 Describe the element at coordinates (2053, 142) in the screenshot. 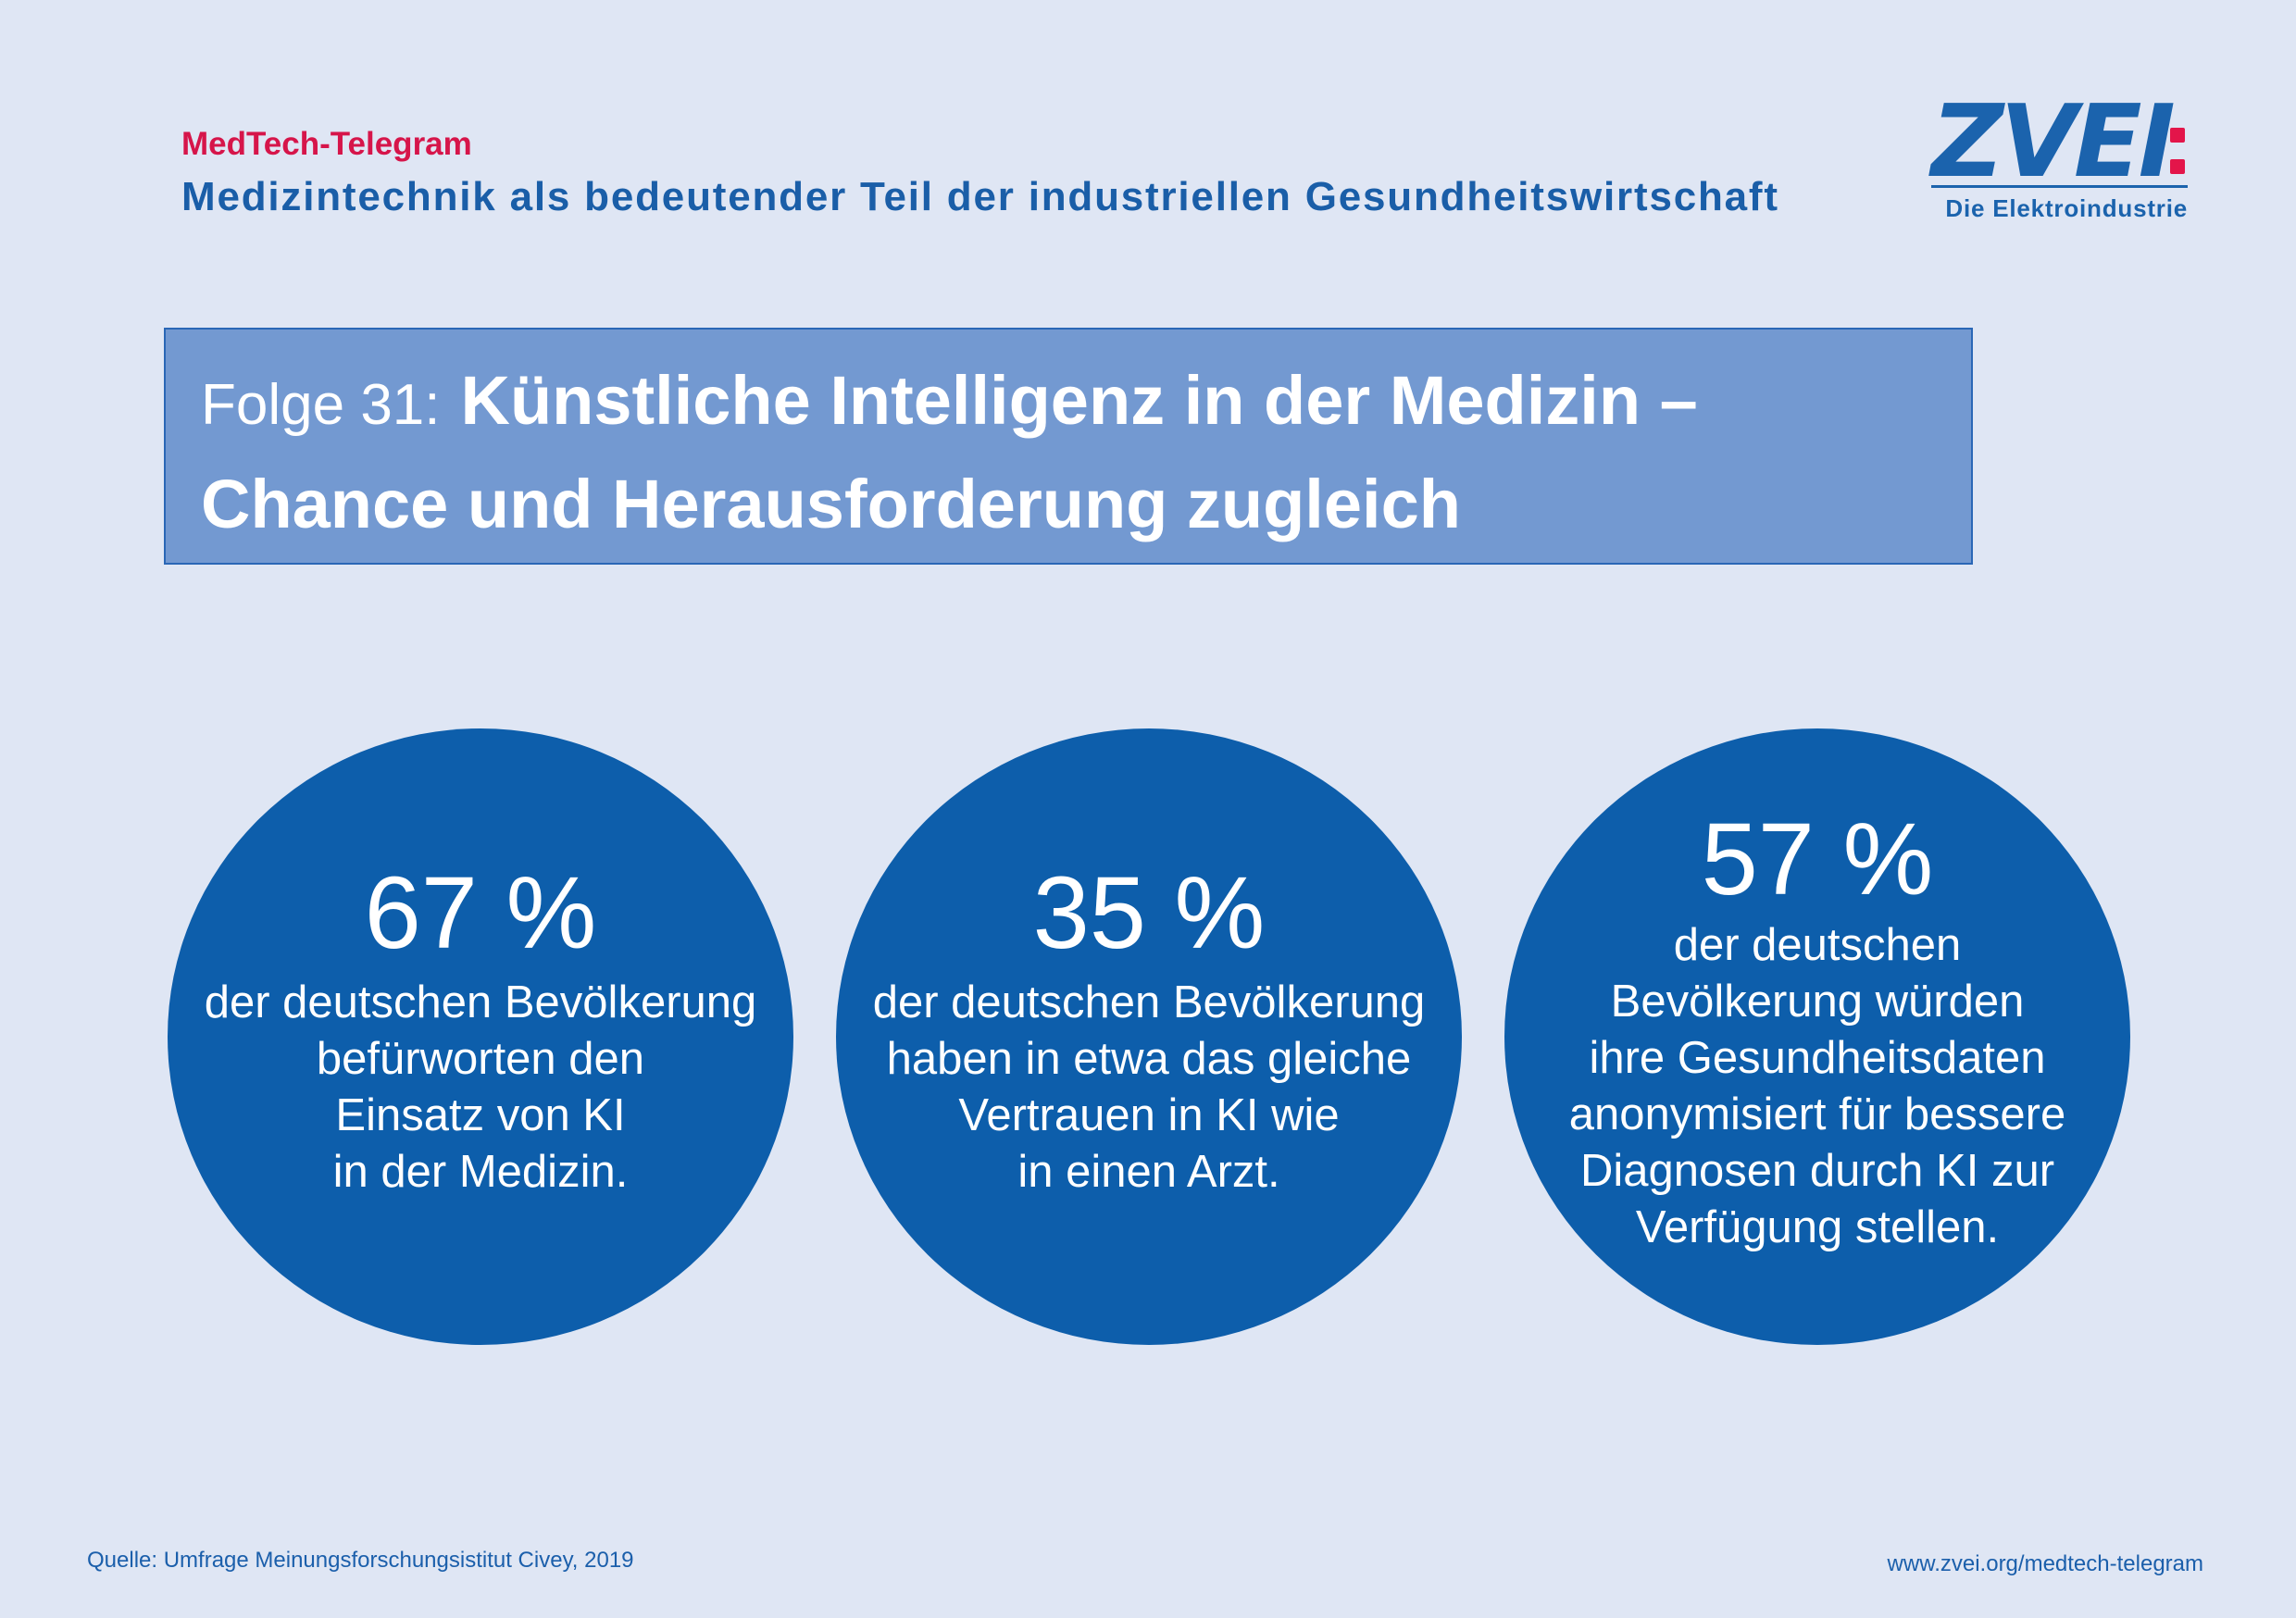

I see `logo-wordmark: ZVEI` at that location.